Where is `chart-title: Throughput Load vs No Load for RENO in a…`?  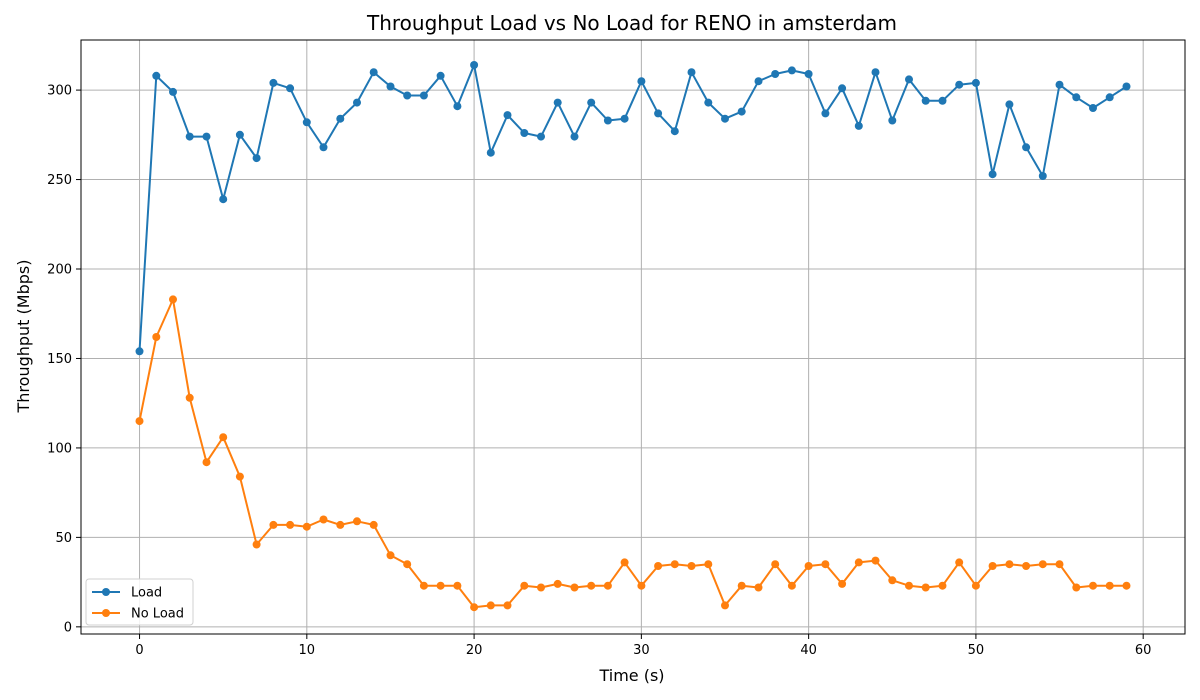 chart-title: Throughput Load vs No Load for RENO in a… is located at coordinates (631, 23).